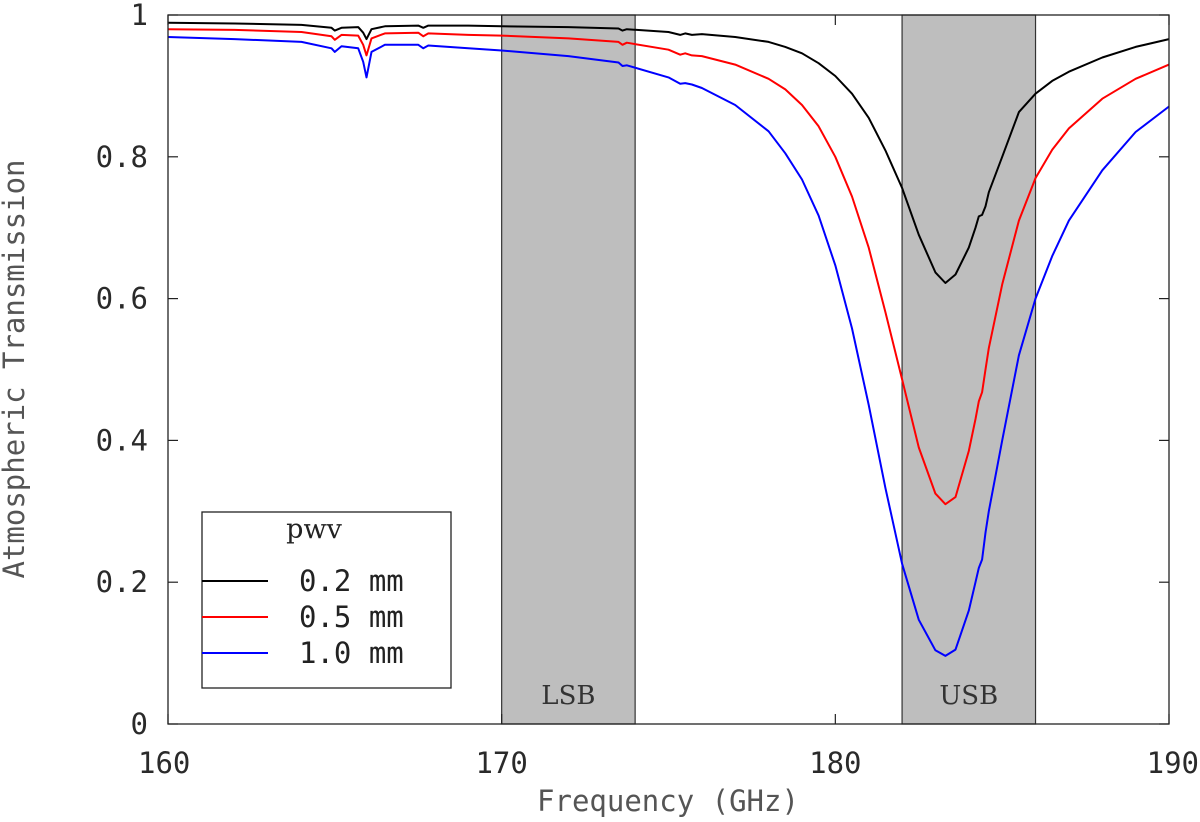 The image size is (1200, 822). Describe the element at coordinates (122, 299) in the screenshot. I see `y-tick-label: 0.6` at that location.